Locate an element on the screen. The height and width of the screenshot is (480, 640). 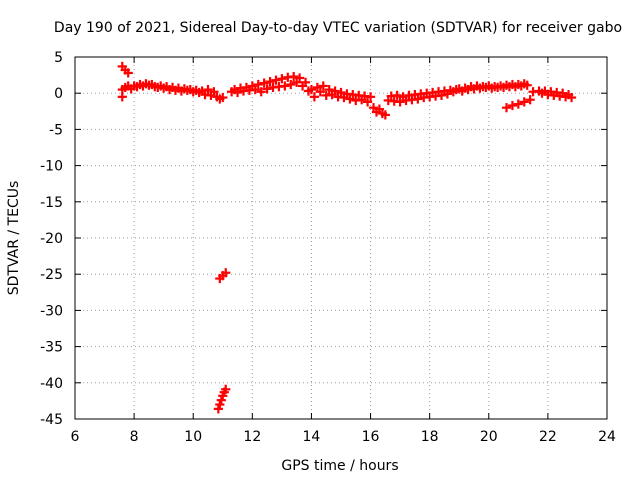
y-tick-label: -40 is located at coordinates (51, 384).